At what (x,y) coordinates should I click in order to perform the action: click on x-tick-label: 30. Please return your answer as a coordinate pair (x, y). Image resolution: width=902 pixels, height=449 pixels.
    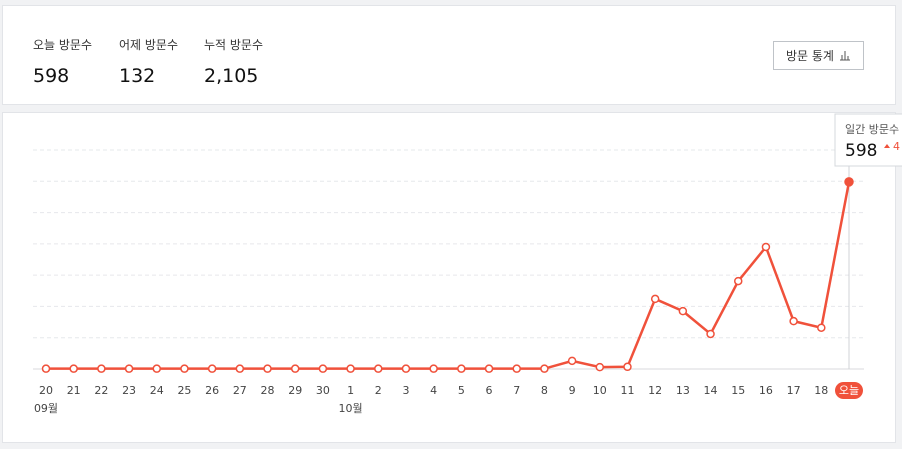
    Looking at the image, I should click on (323, 390).